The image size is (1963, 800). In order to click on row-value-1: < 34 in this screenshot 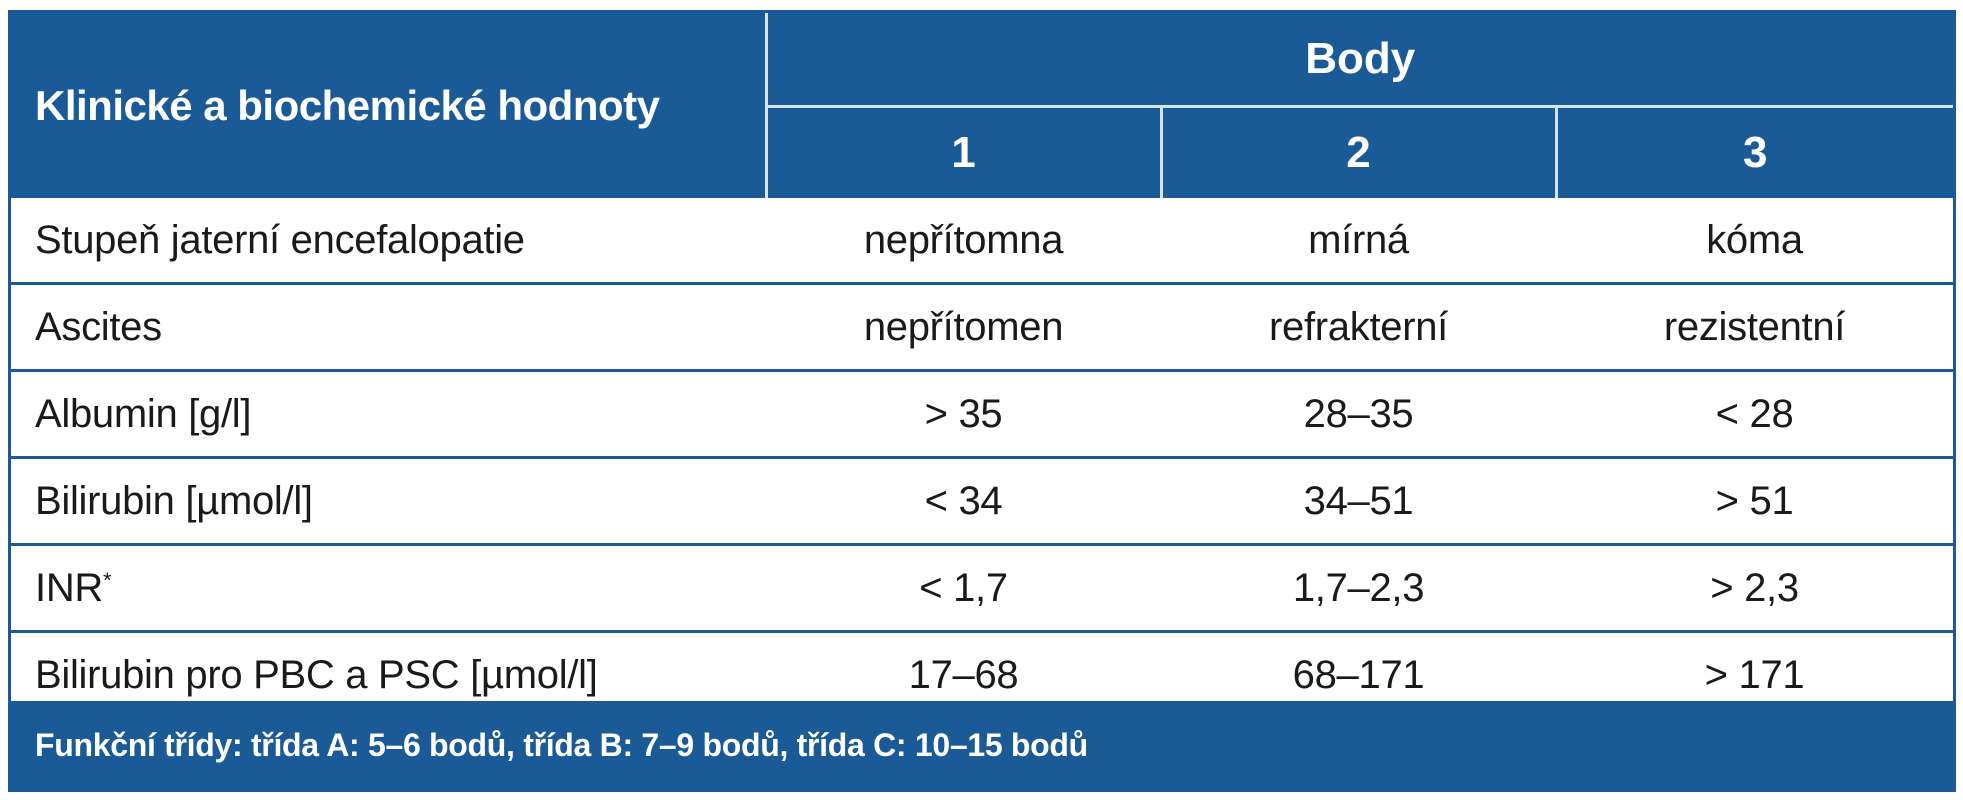, I will do `click(963, 500)`.